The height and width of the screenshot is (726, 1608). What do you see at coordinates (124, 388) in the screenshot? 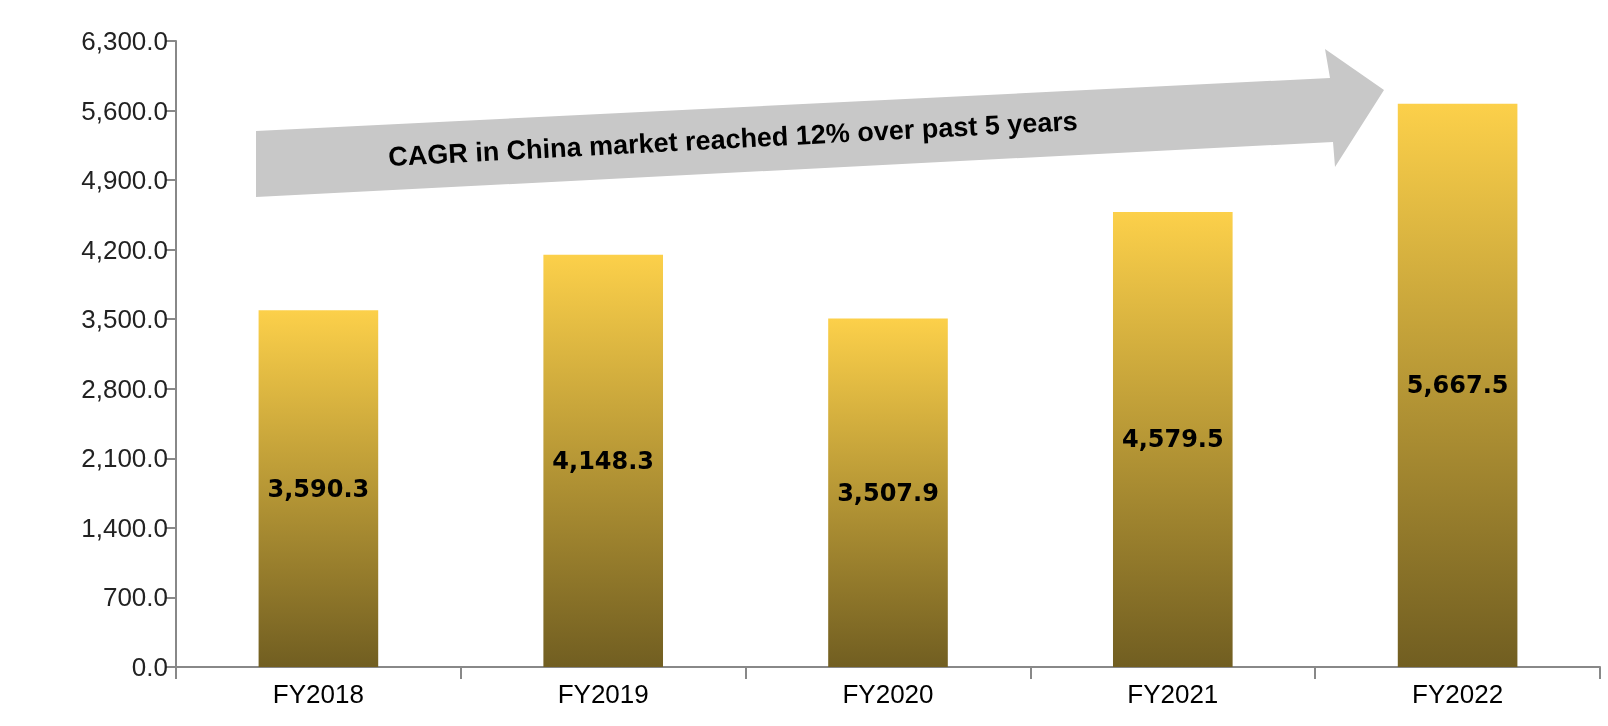
I see `y-tick-label: 2,800.0` at bounding box center [124, 388].